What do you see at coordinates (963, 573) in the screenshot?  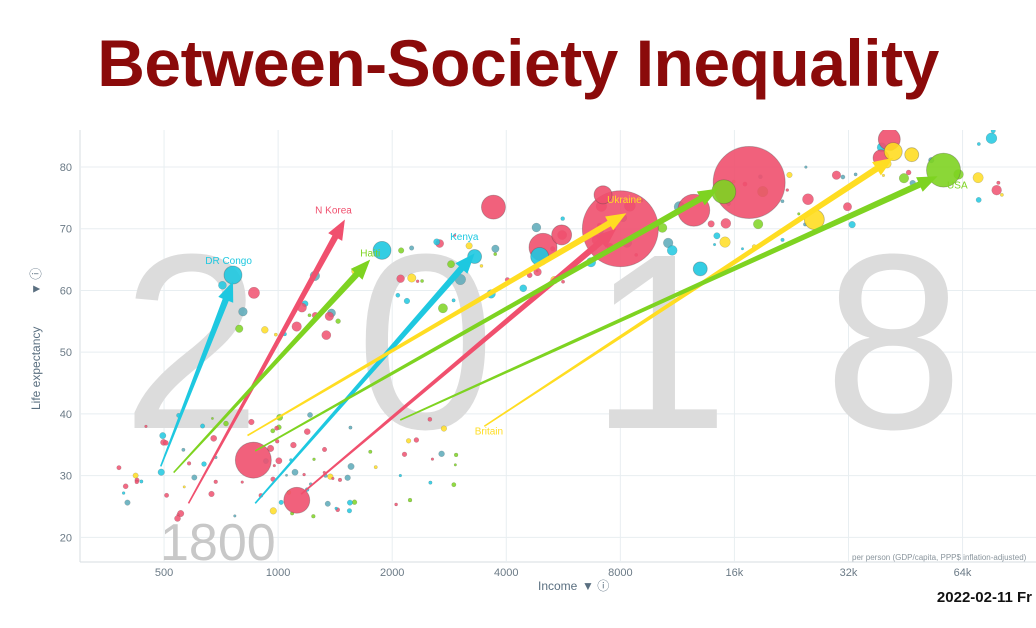 I see `x-tick-label: 64k` at bounding box center [963, 573].